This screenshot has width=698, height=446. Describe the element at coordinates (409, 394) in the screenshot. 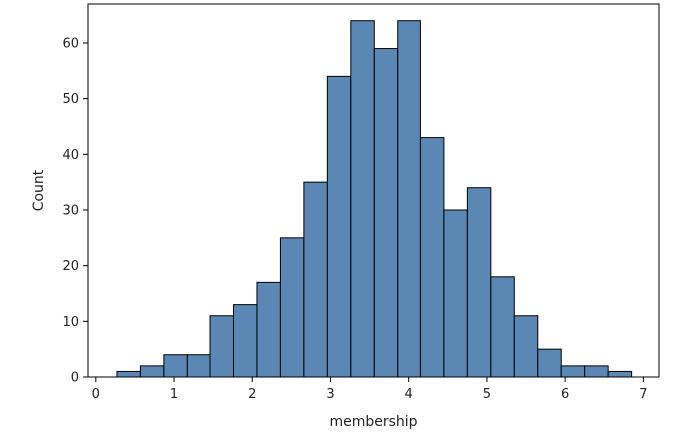

I see `x-tick-label: 4` at that location.